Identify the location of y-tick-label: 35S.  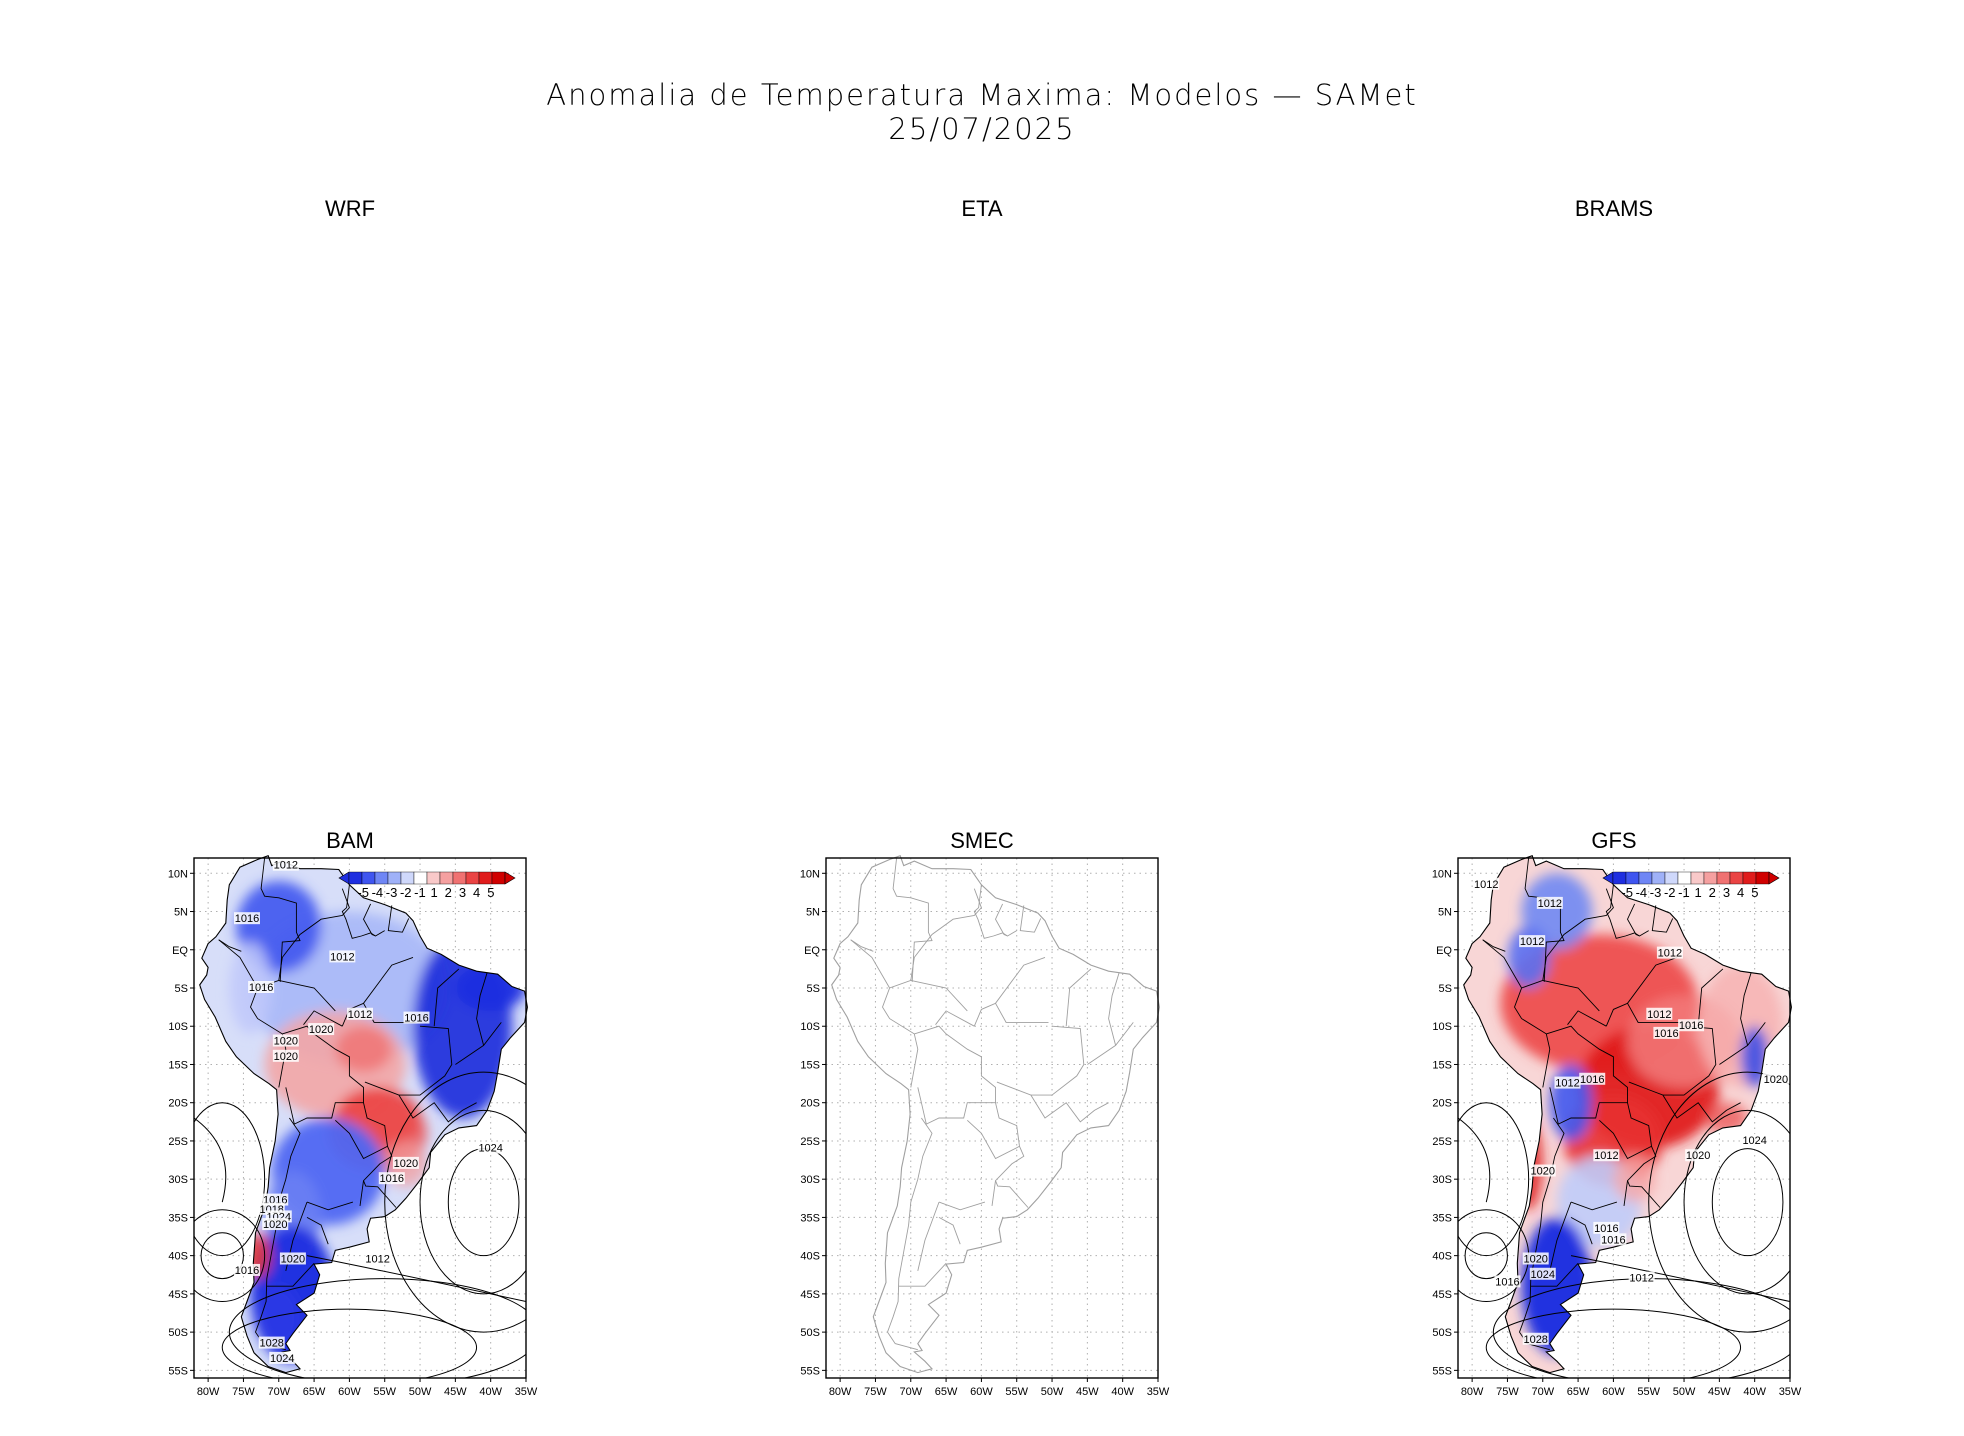
(178, 1218).